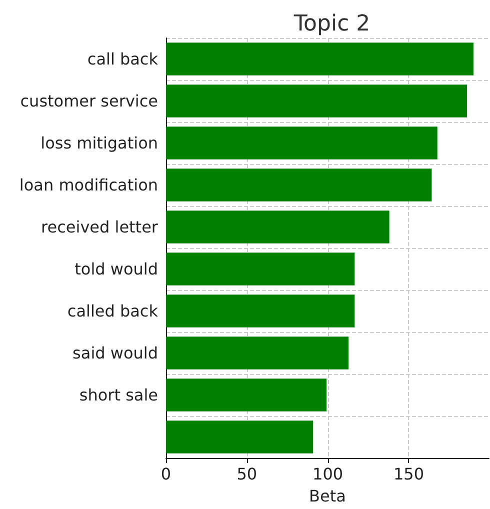 This screenshot has width=490, height=509. What do you see at coordinates (99, 227) in the screenshot?
I see `y-tick-label: received letter` at bounding box center [99, 227].